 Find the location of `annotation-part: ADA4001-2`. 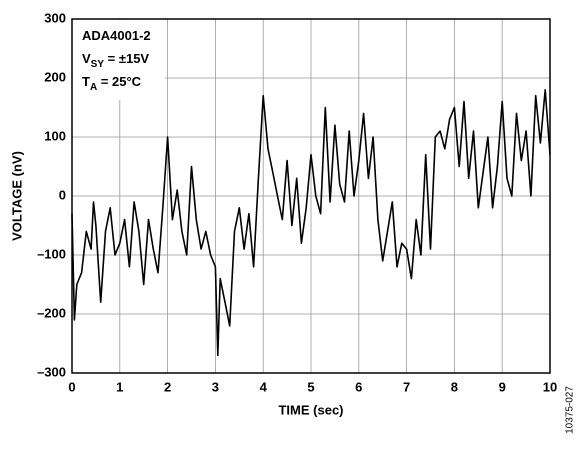

annotation-part: ADA4001-2 is located at coordinates (116, 35).